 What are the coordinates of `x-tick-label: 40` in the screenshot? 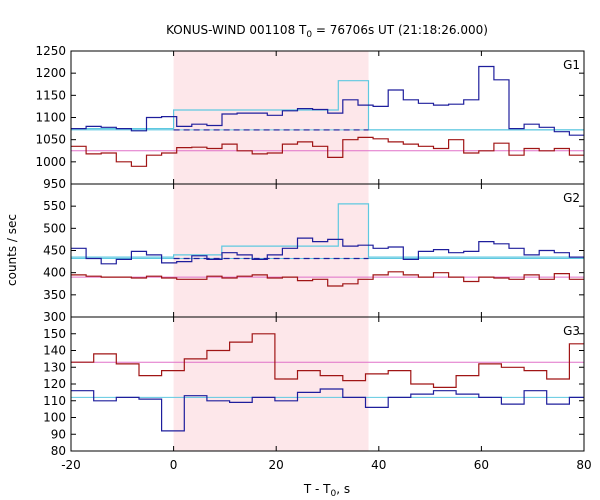 It's located at (378, 465).